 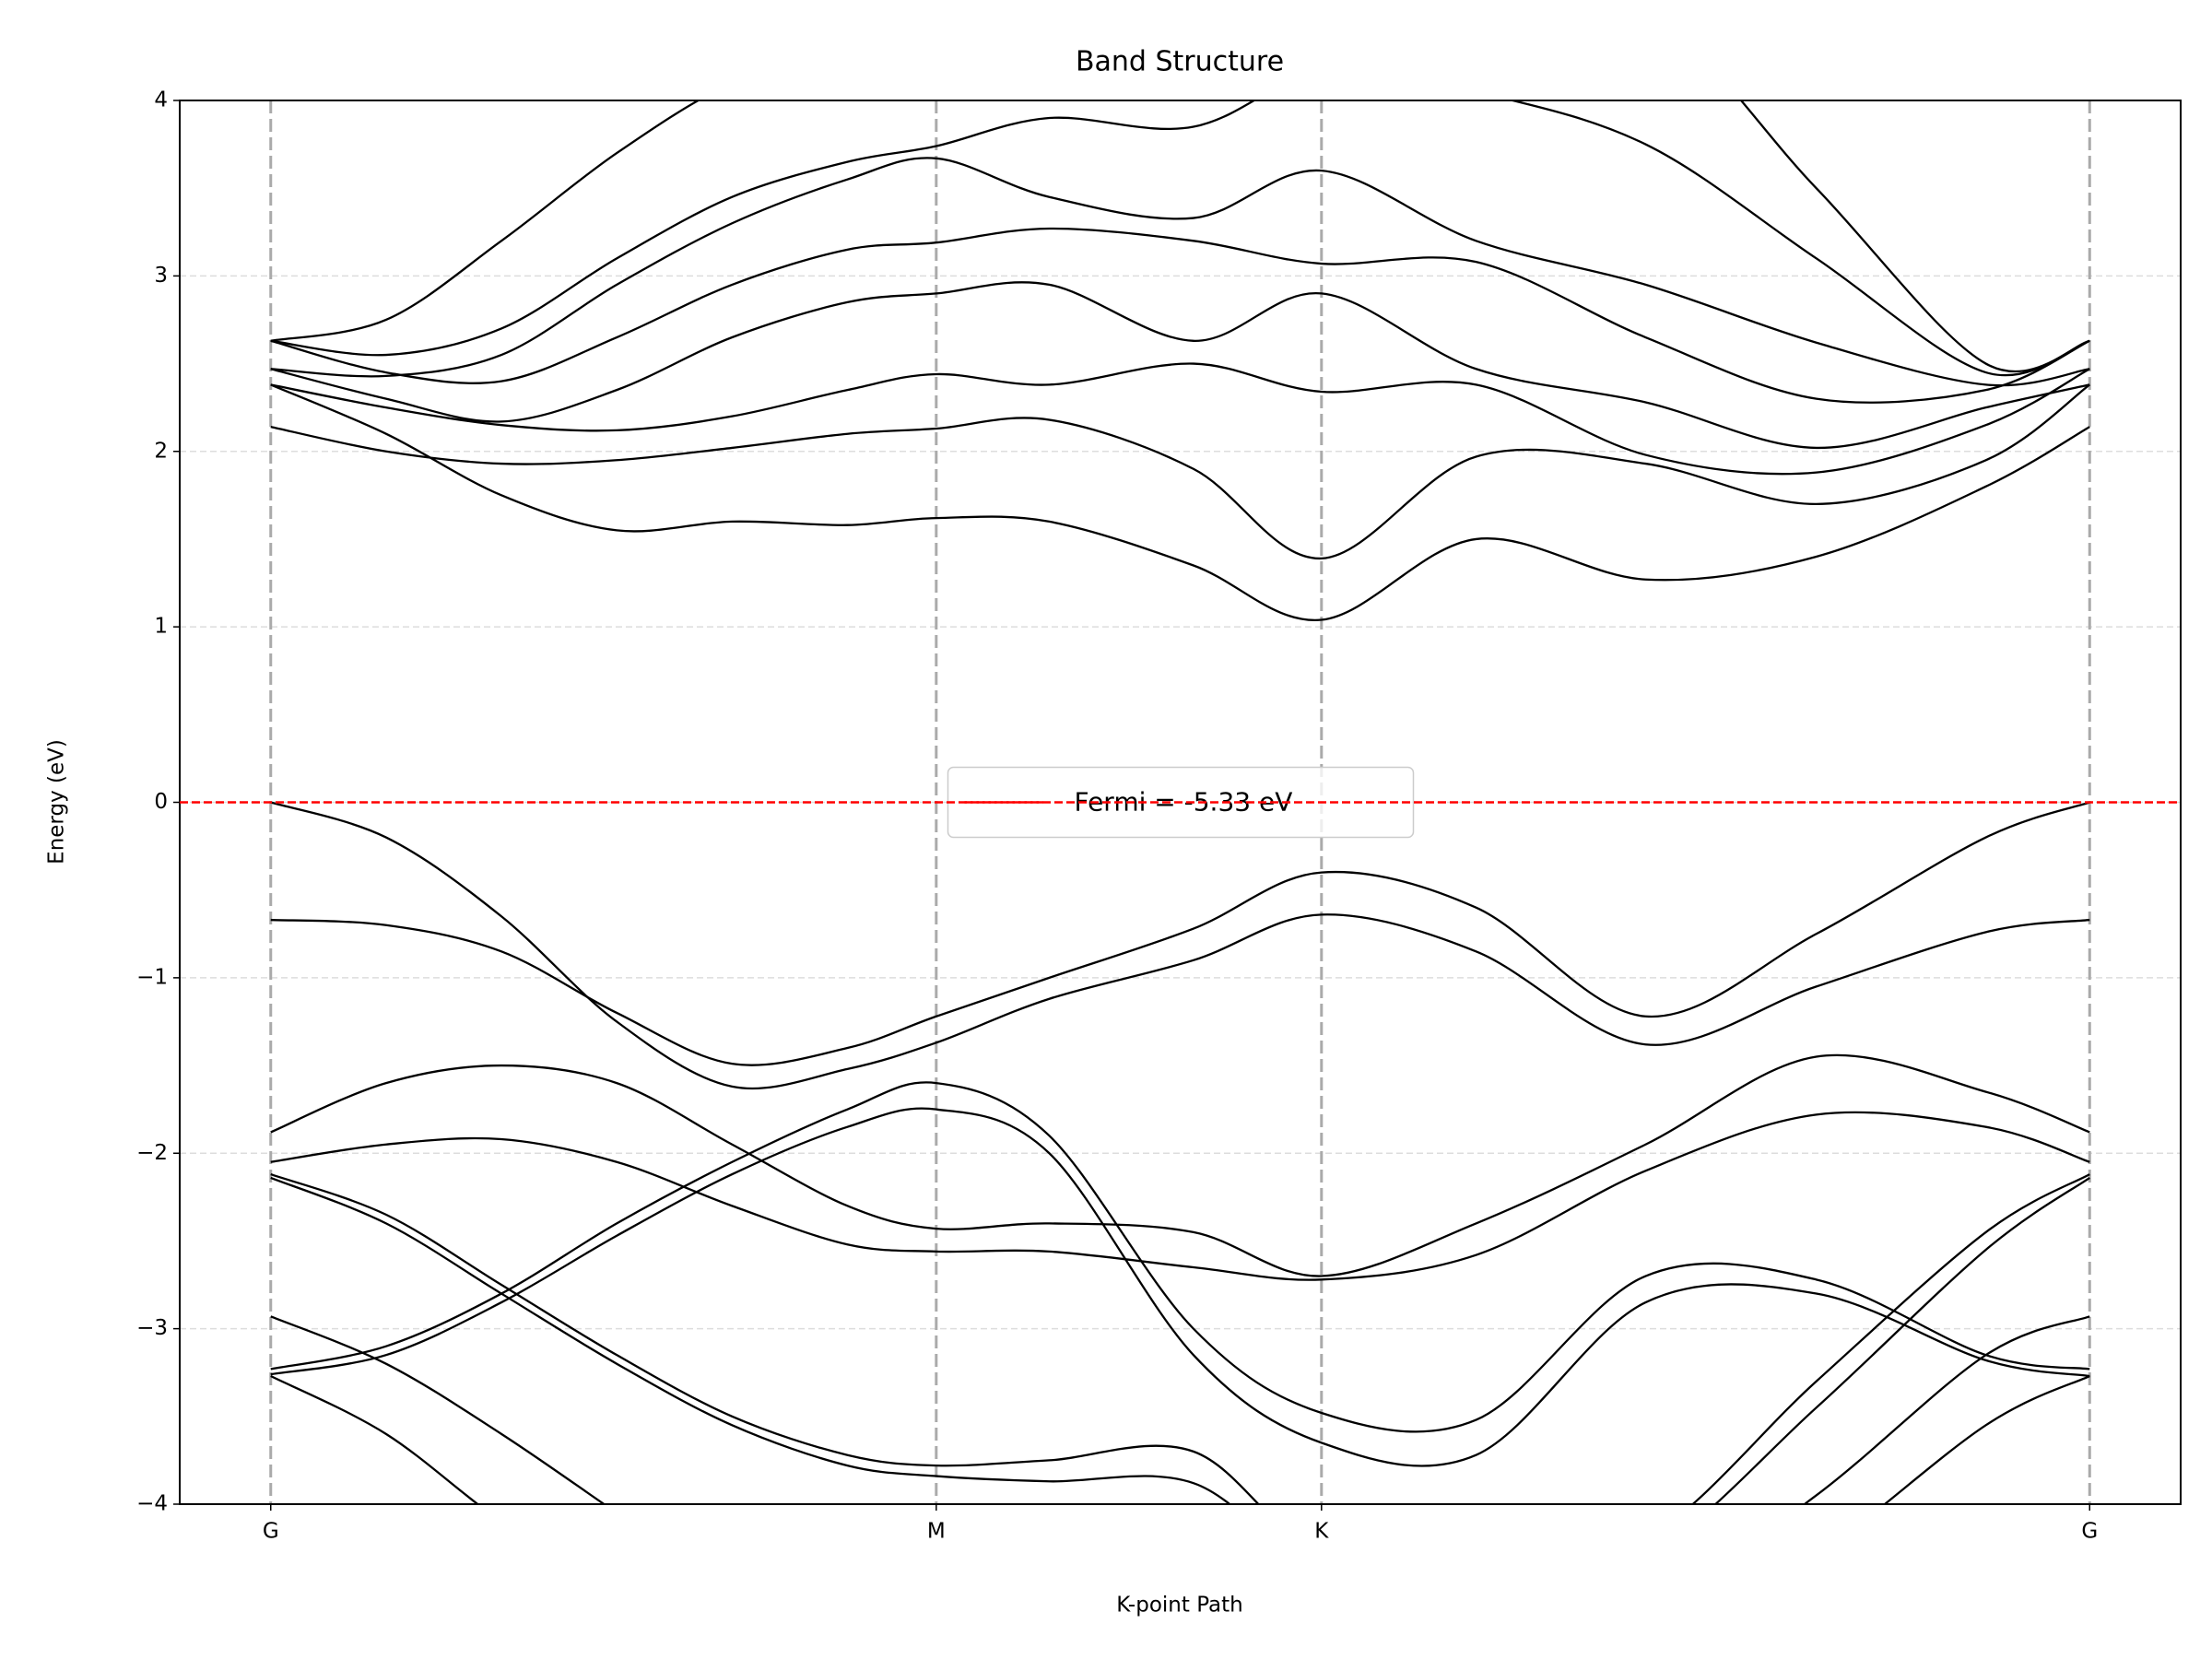 What do you see at coordinates (152, 1153) in the screenshot?
I see `y-tick-label: −2` at bounding box center [152, 1153].